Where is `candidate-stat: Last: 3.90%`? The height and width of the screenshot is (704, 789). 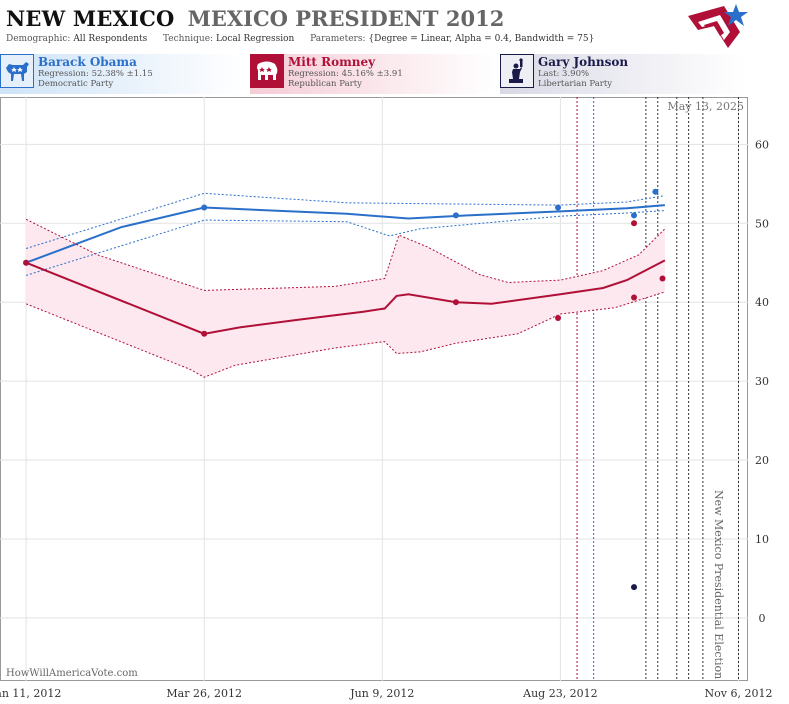
candidate-stat: Last: 3.90% is located at coordinates (564, 74).